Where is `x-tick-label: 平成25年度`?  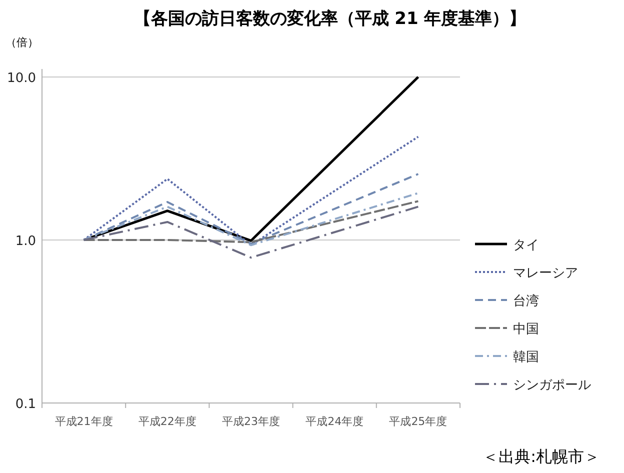 x-tick-label: 平成25年度 is located at coordinates (418, 421).